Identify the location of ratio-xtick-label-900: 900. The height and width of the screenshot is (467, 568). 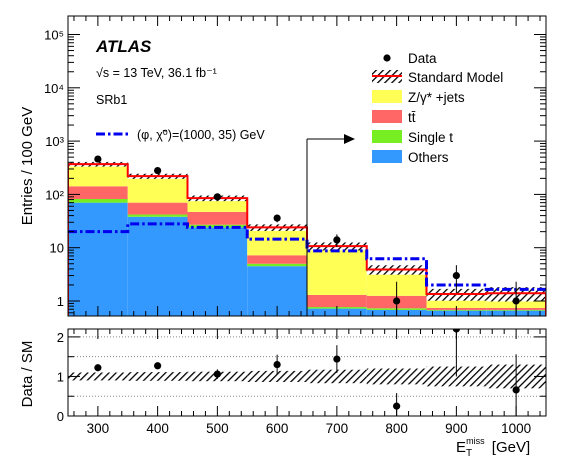
(456, 428).